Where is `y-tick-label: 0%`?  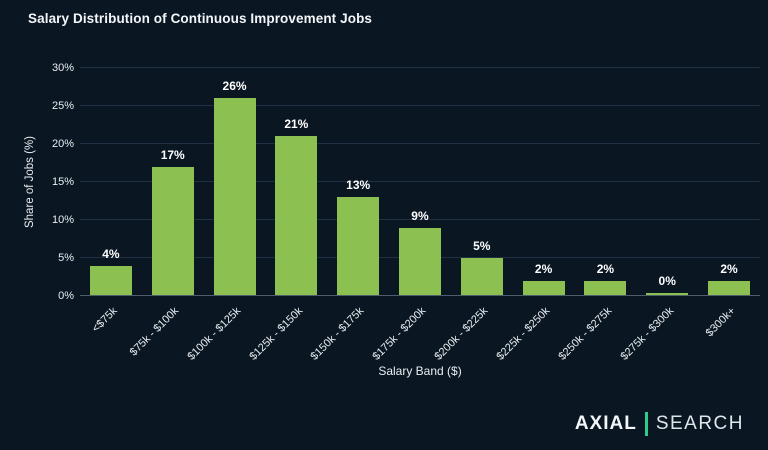 y-tick-label: 0% is located at coordinates (66, 296).